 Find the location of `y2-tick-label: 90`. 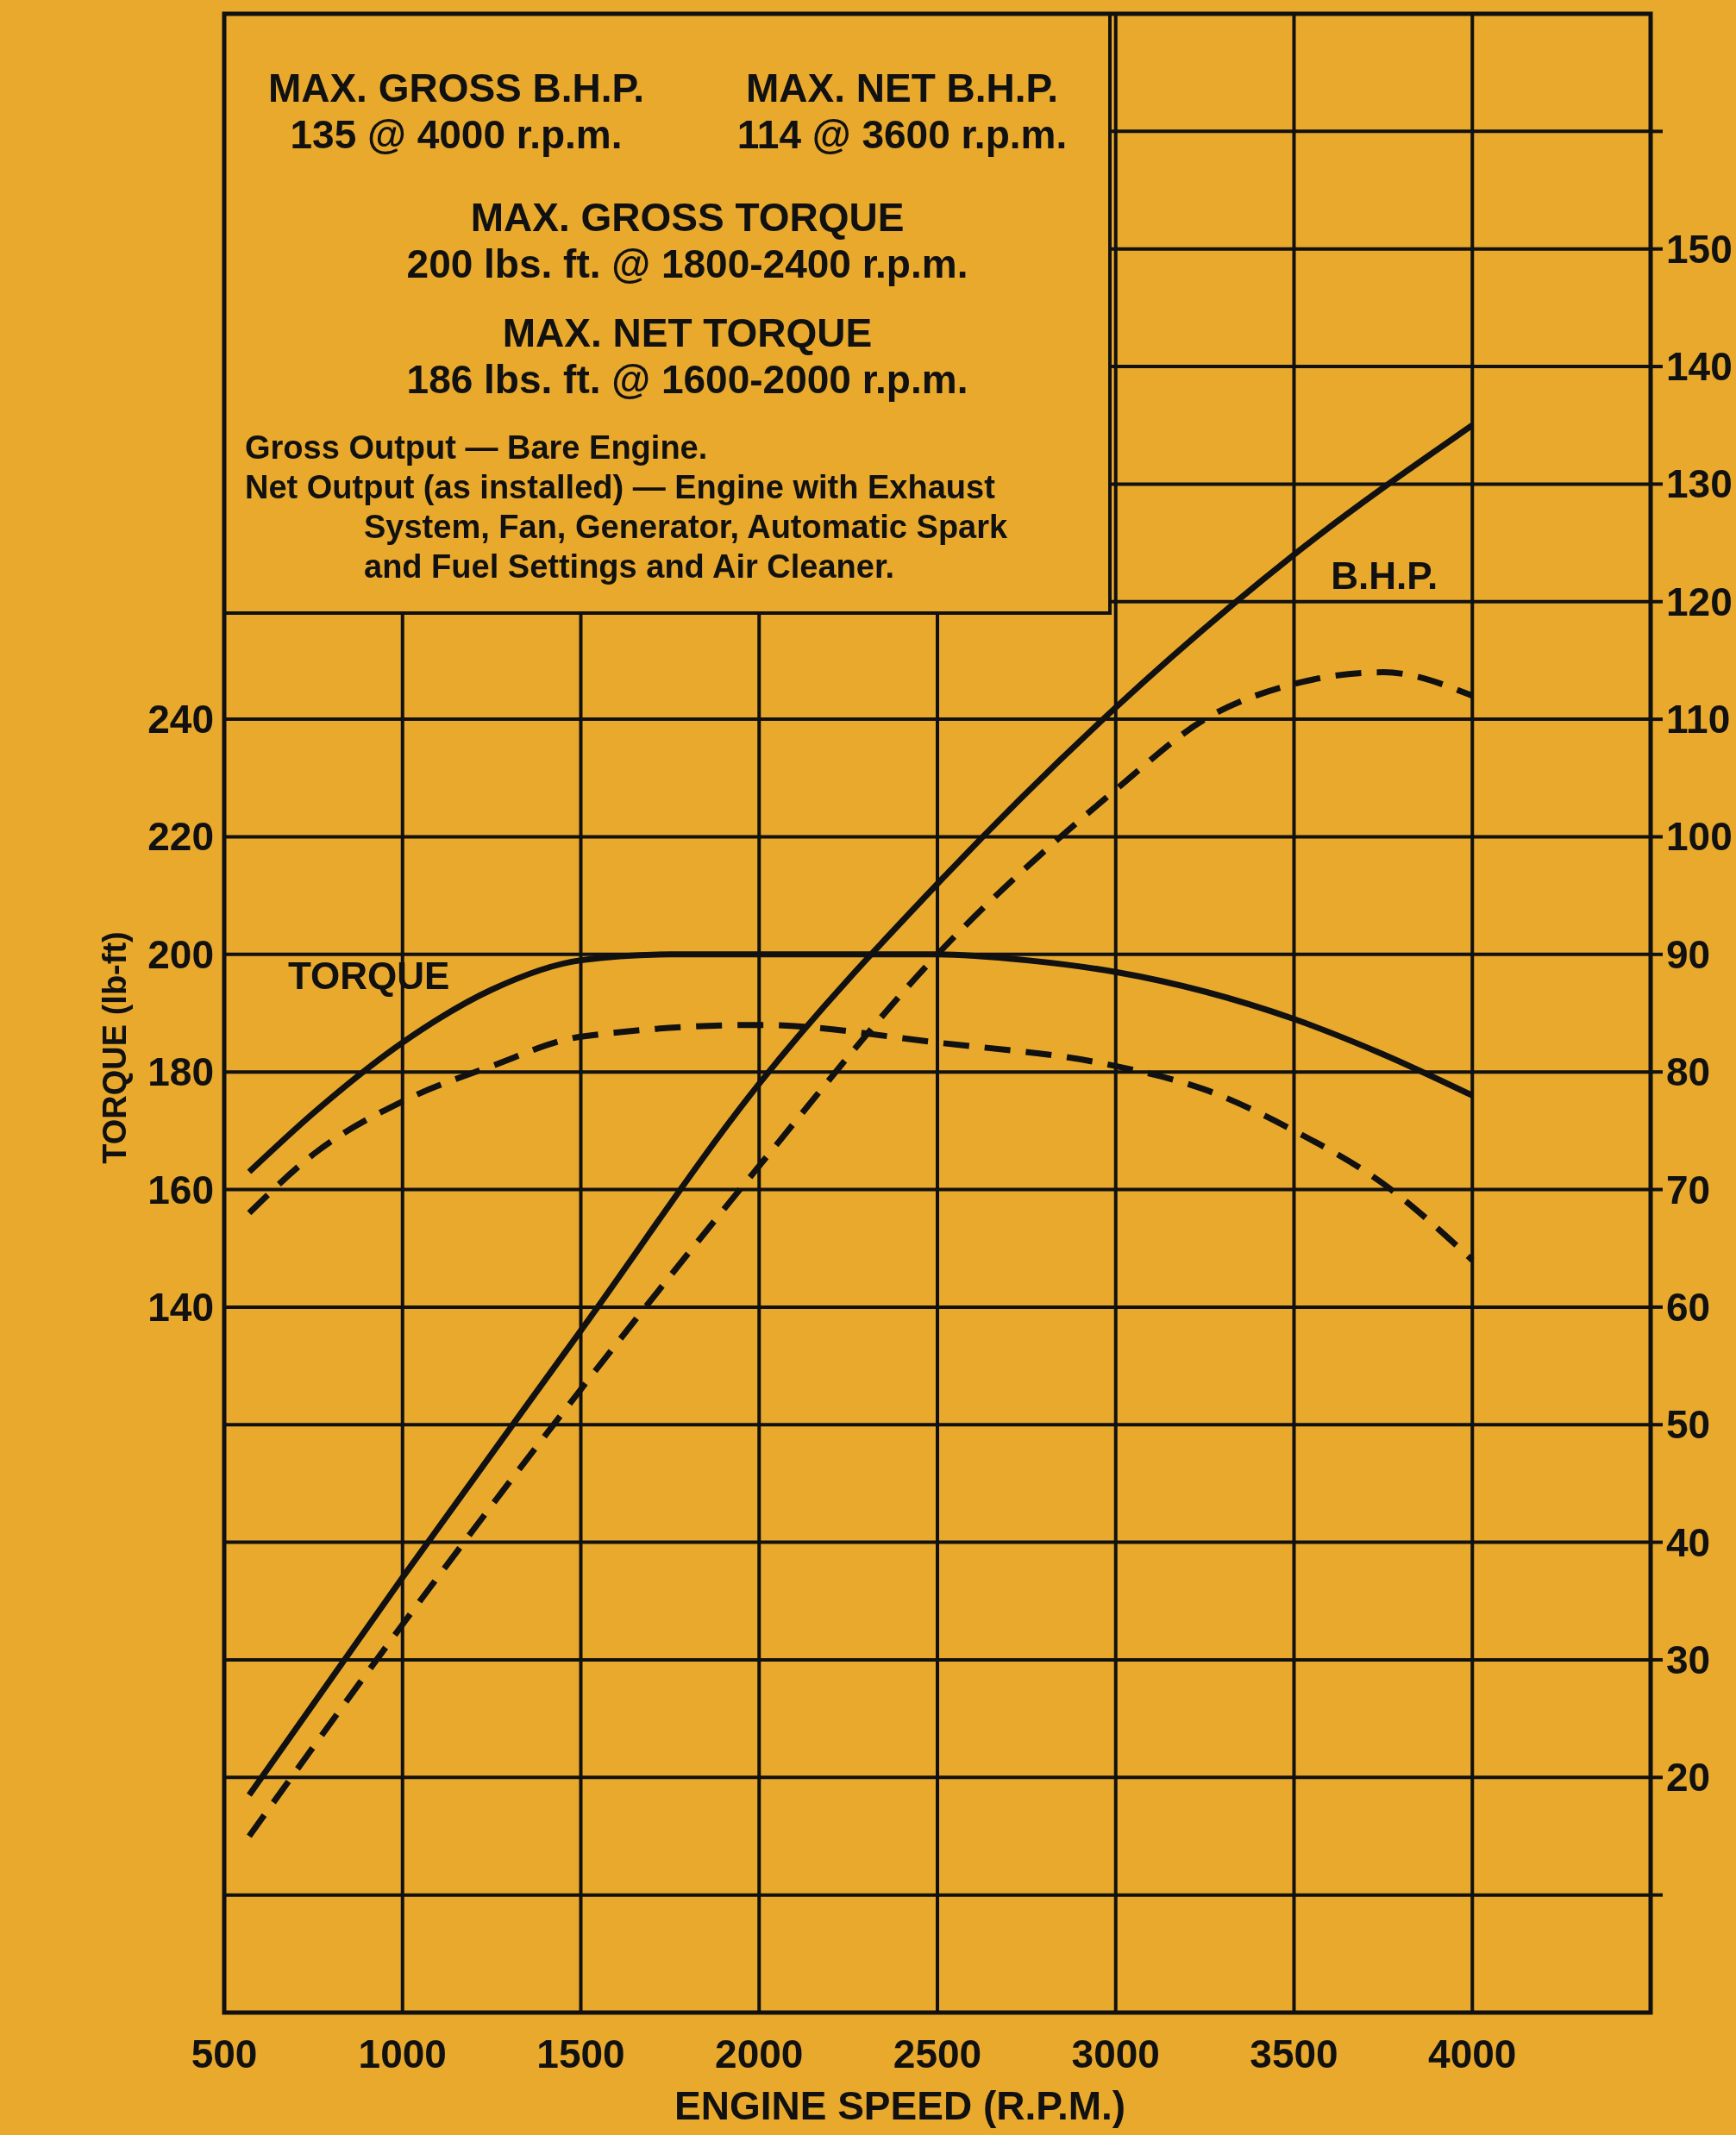

y2-tick-label: 90 is located at coordinates (1688, 954).